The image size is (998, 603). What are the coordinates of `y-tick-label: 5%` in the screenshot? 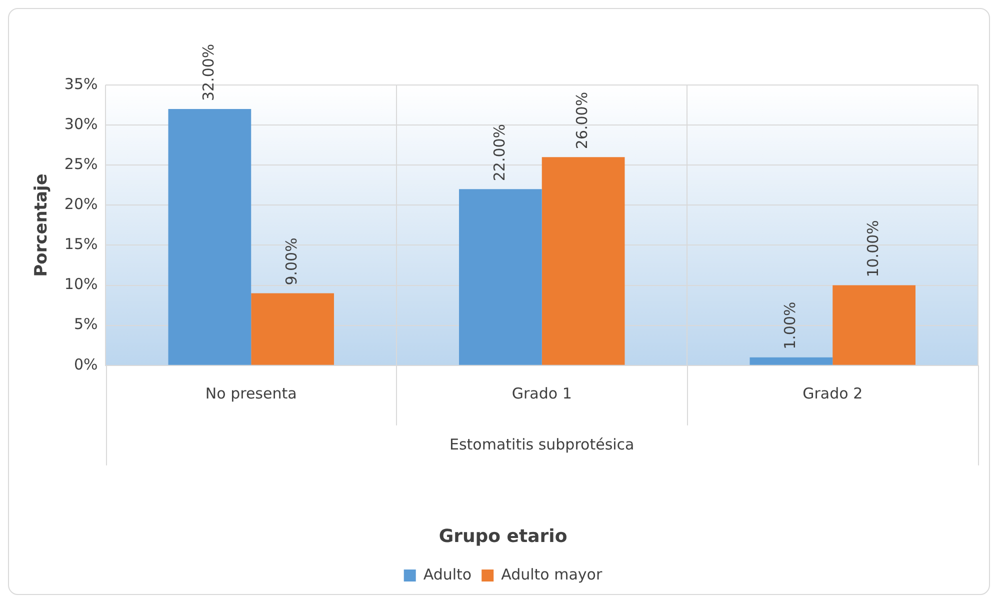 It's located at (86, 324).